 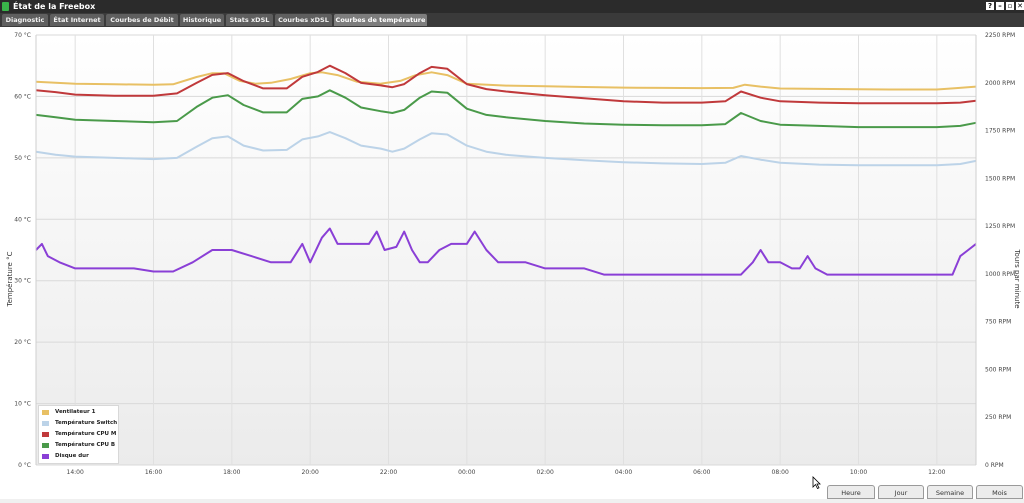 What do you see at coordinates (1000, 178) in the screenshot?
I see `y-right-tick-label: 1500 RPM` at bounding box center [1000, 178].